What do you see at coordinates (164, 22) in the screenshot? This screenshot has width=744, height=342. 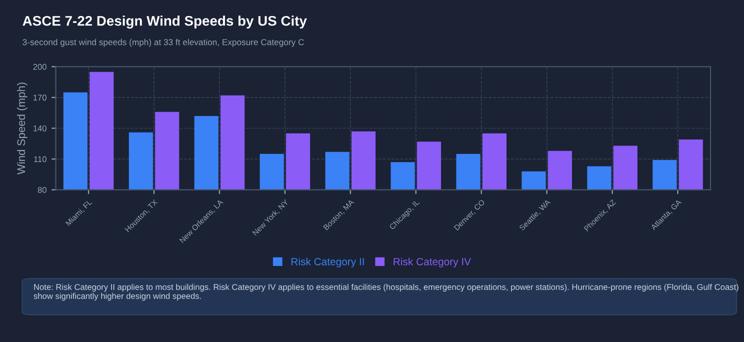 I see `chart-title: ASCE 7-22 Design Wind Speeds by US City` at bounding box center [164, 22].